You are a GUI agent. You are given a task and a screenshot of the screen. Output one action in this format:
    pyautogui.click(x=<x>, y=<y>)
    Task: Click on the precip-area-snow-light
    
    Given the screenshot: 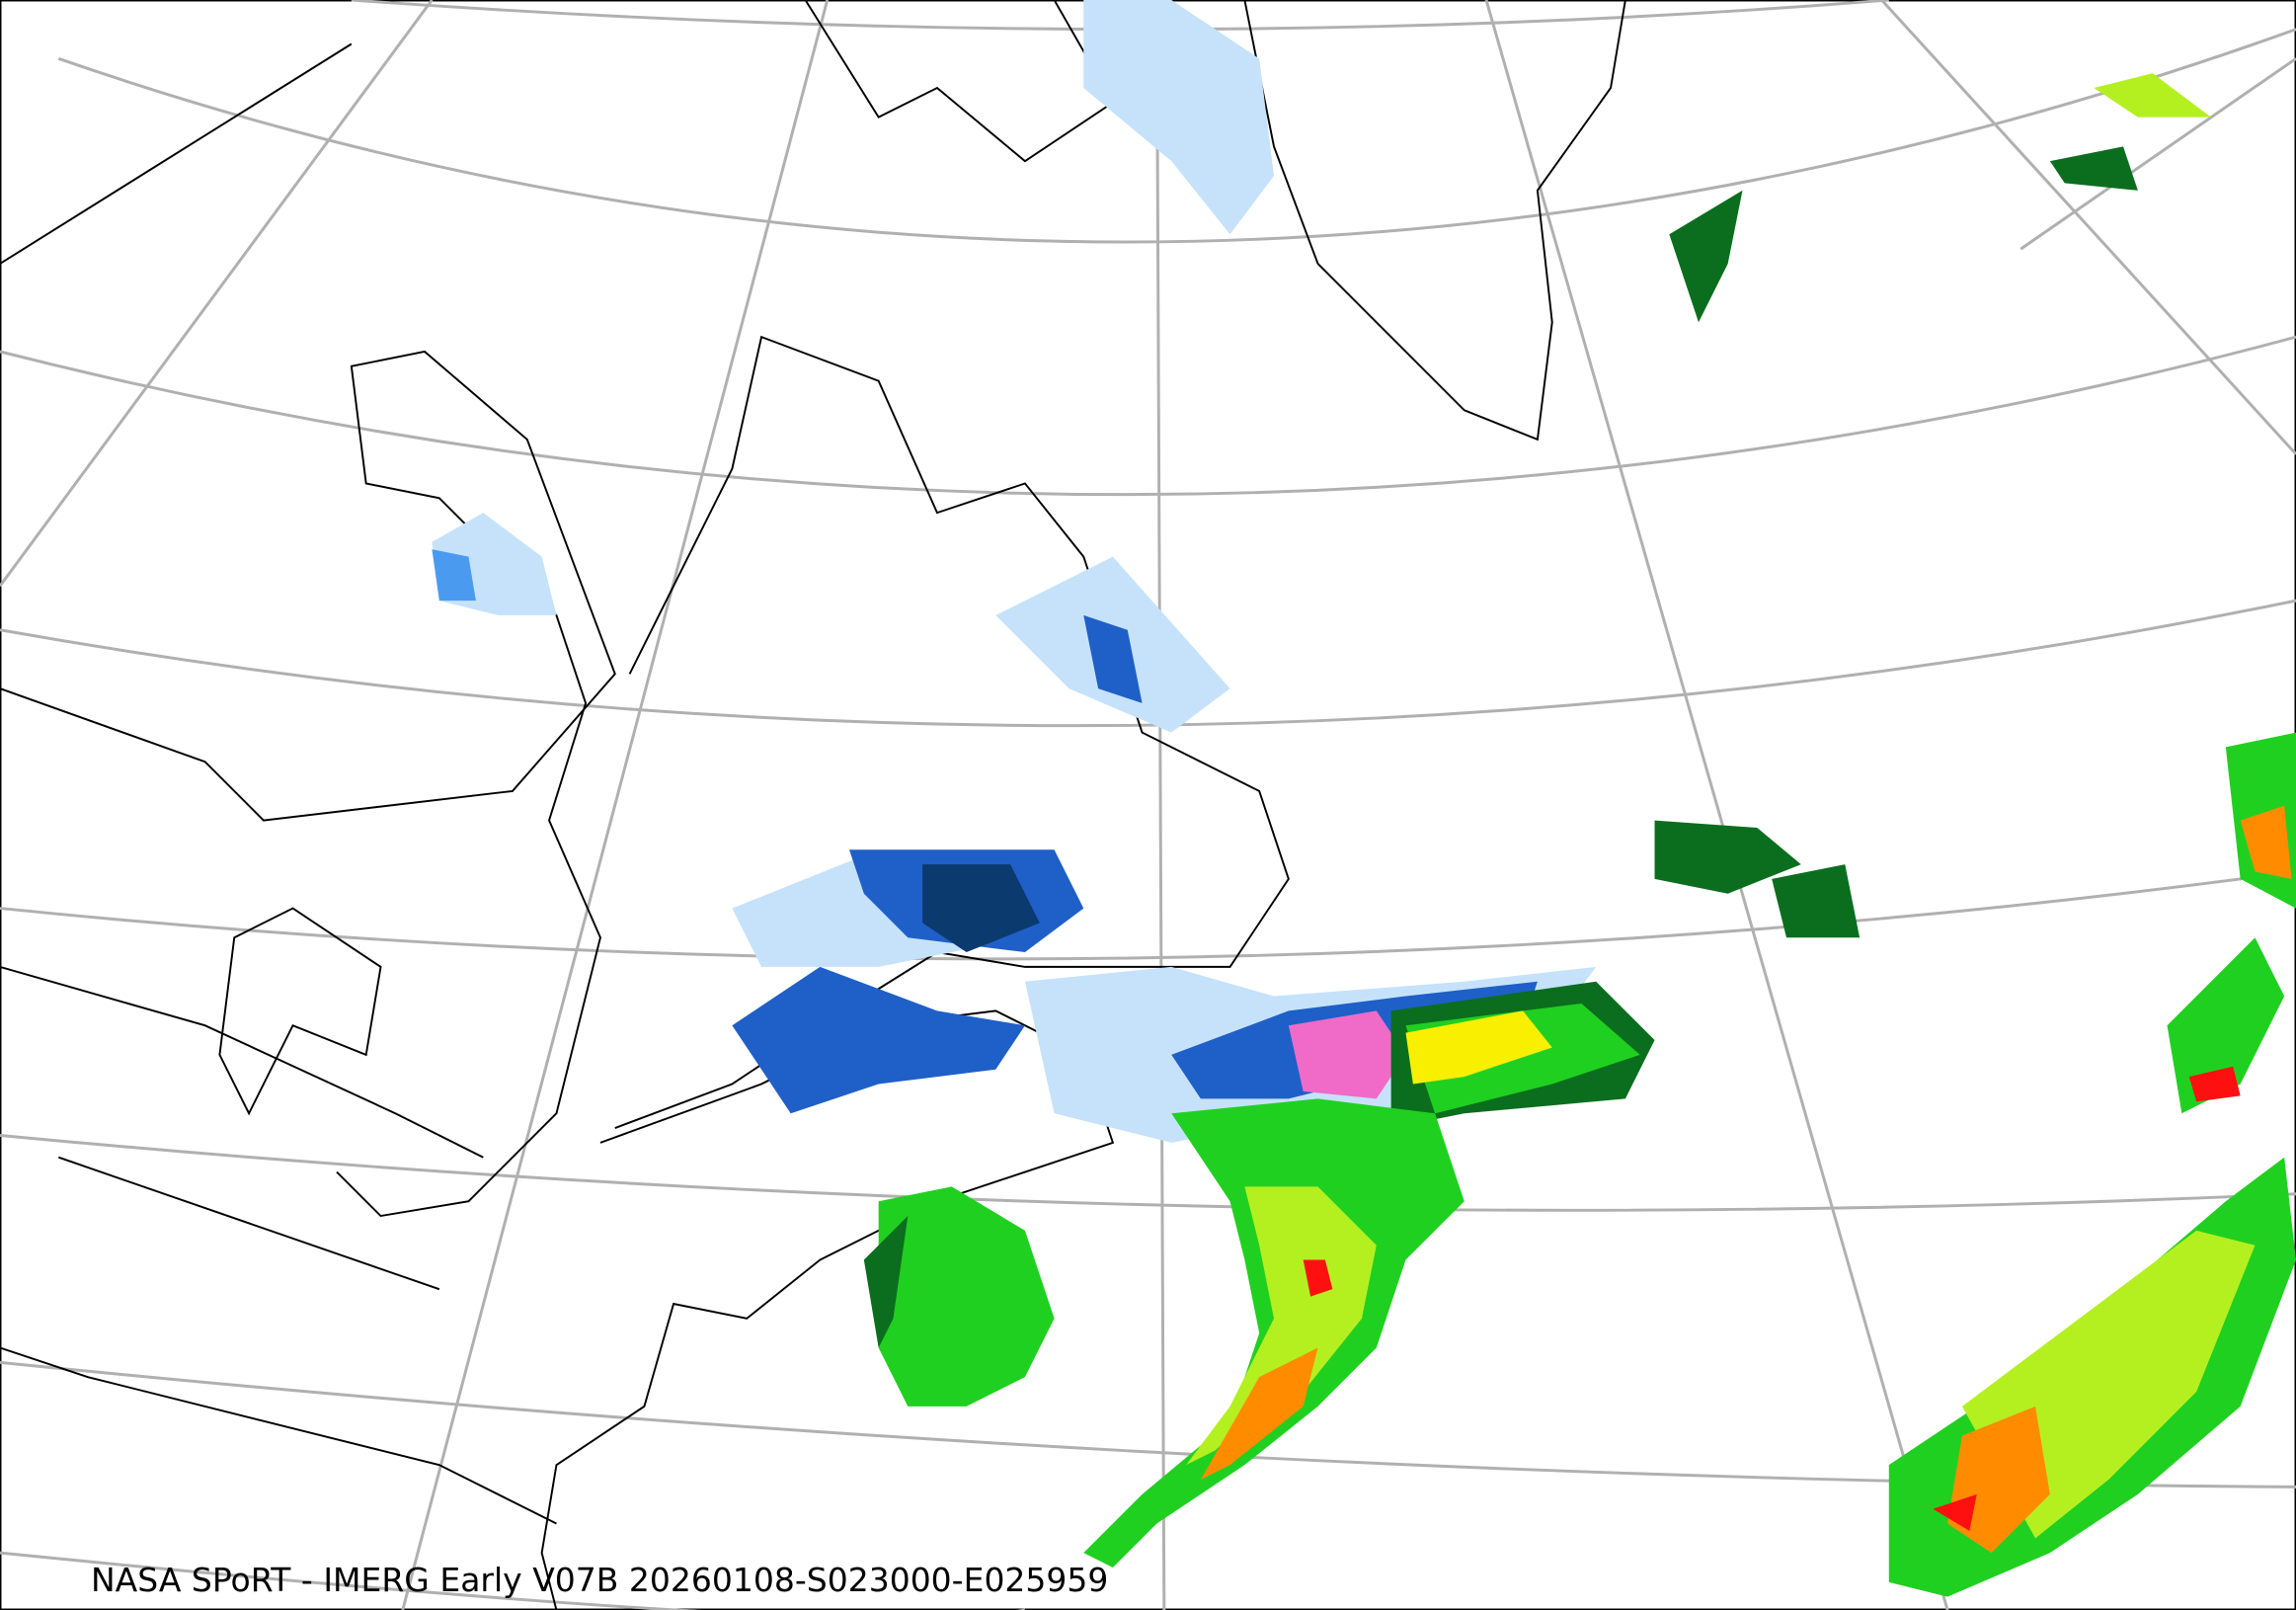 What is the action you would take?
    pyautogui.click(x=1179, y=117)
    